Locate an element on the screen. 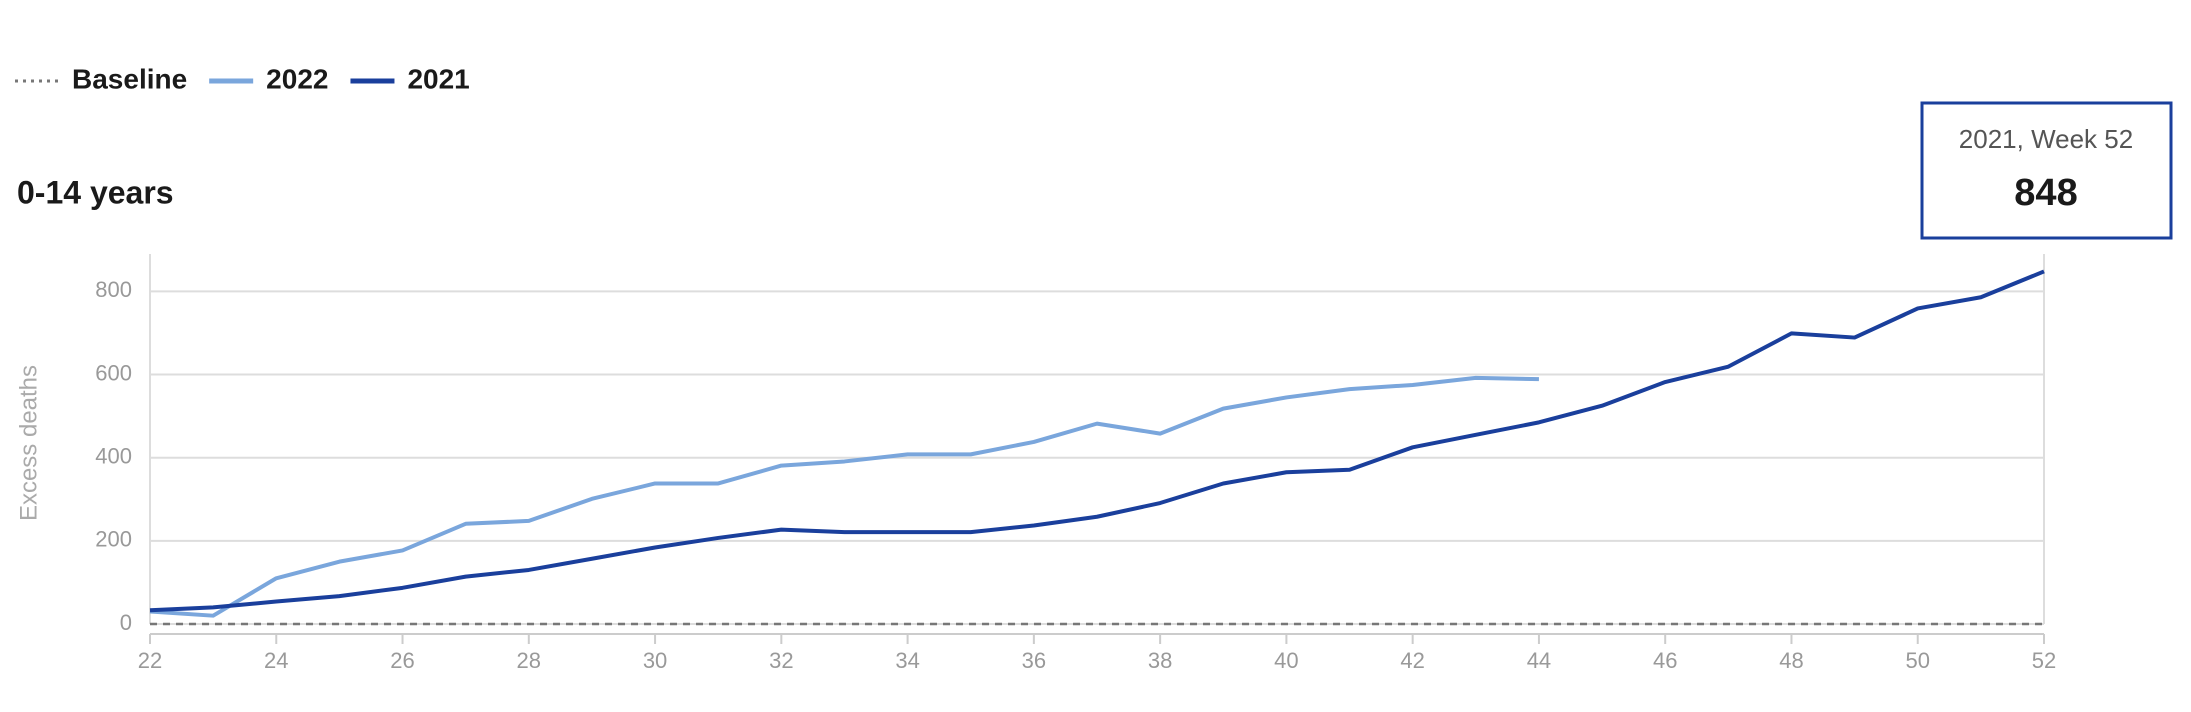 Image resolution: width=2191 pixels, height=712 pixels. x-tick-label: 44 is located at coordinates (1539, 660).